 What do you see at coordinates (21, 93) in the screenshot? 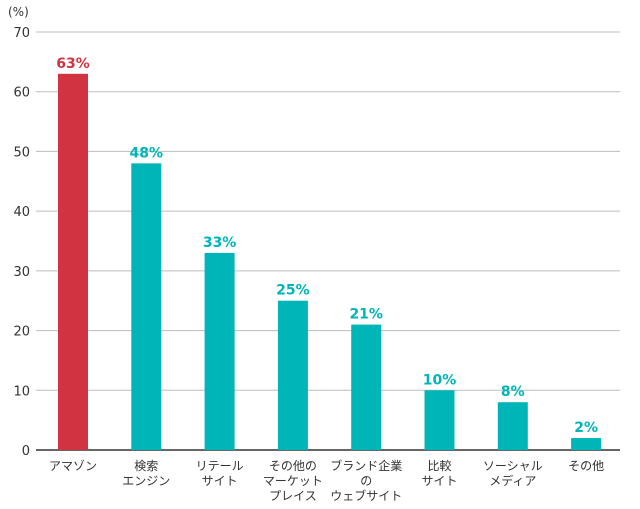
I see `y-tick-label: 60` at bounding box center [21, 93].